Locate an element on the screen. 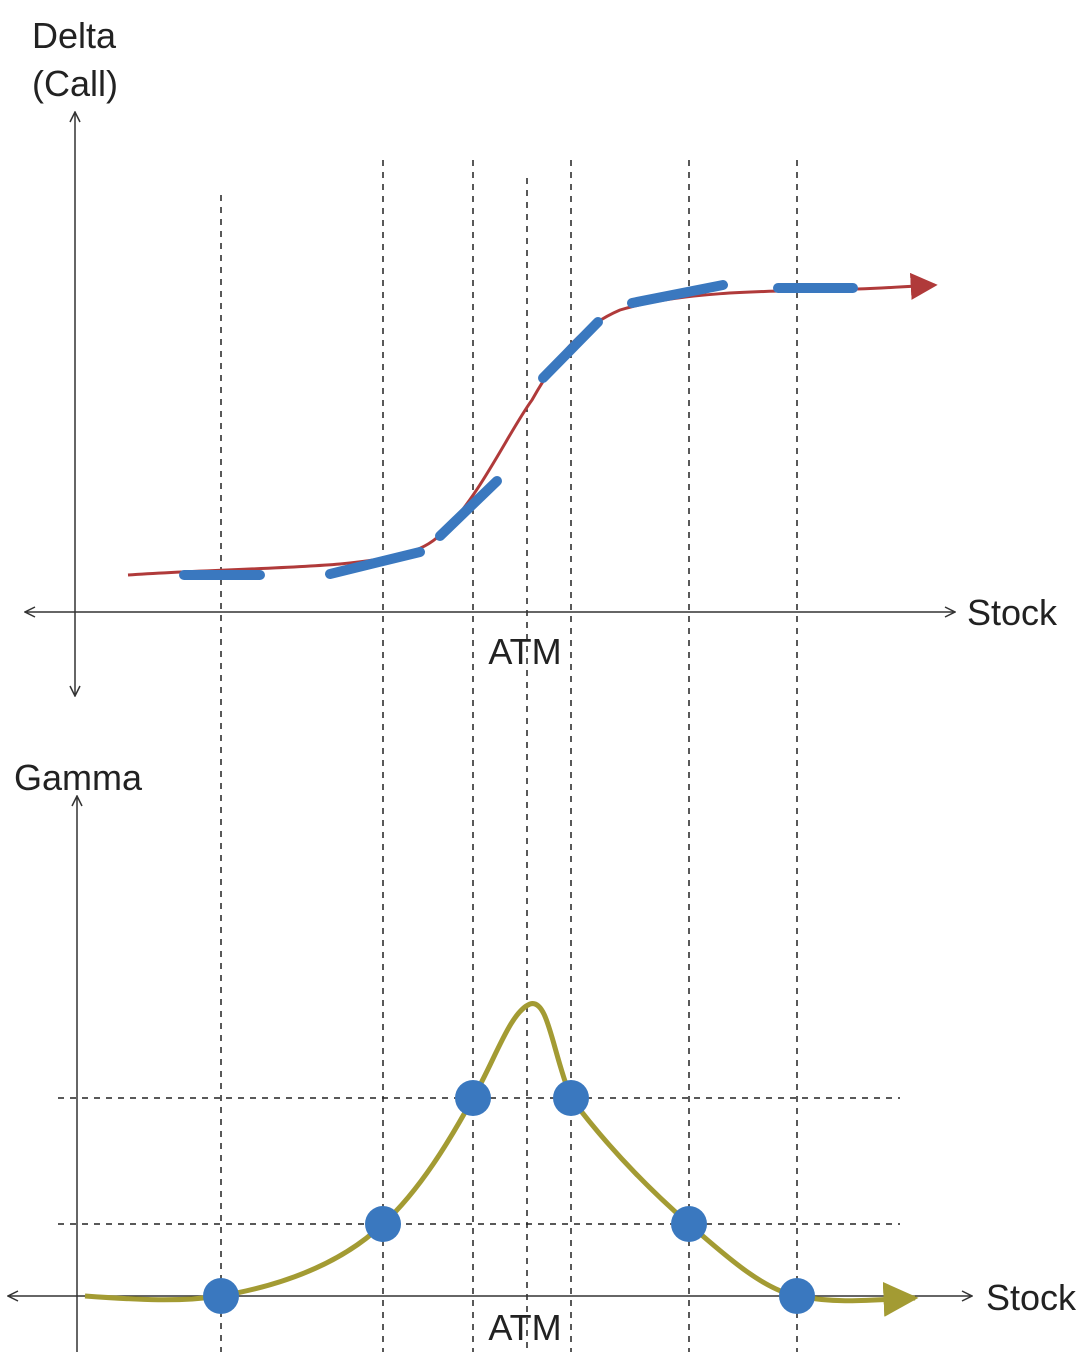  delta-linear-approximation is located at coordinates (518, 430).